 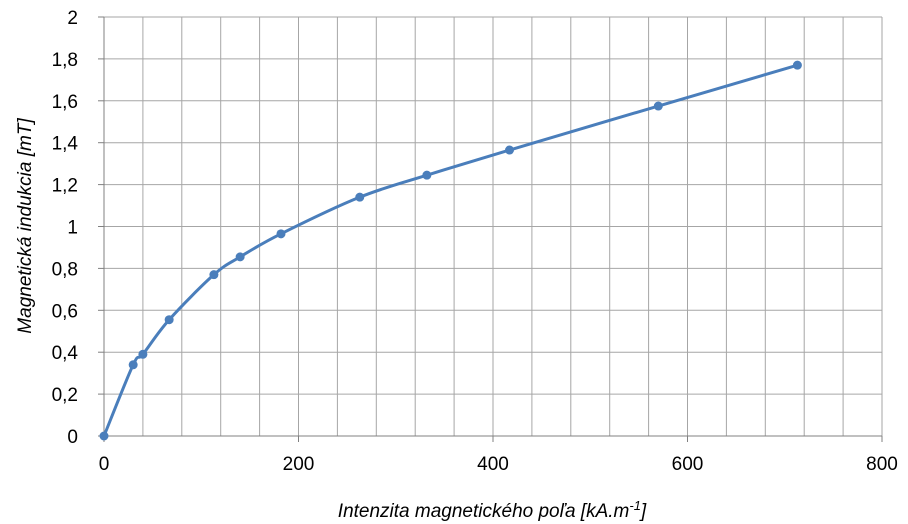 I want to click on x-tick-labels: 0 200 400 600 800, so click(x=498, y=464).